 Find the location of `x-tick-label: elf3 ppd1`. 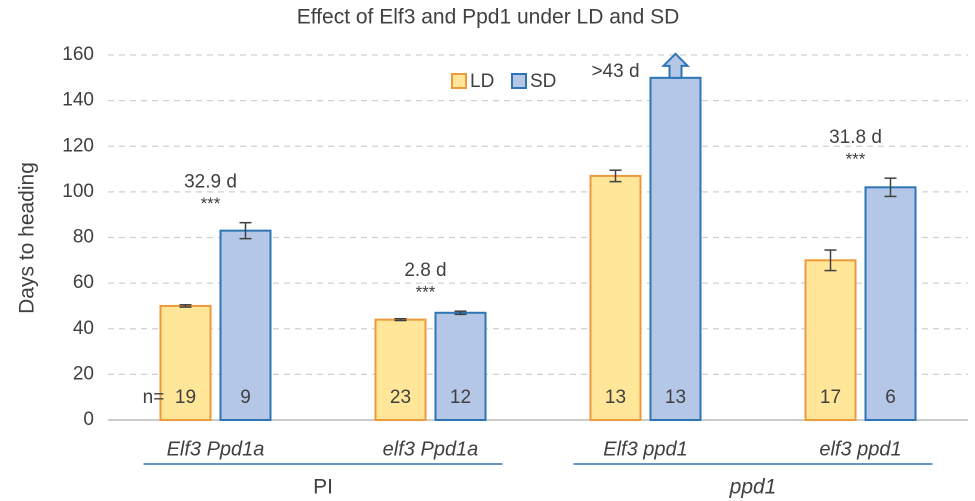

x-tick-label: elf3 ppd1 is located at coordinates (860, 449).